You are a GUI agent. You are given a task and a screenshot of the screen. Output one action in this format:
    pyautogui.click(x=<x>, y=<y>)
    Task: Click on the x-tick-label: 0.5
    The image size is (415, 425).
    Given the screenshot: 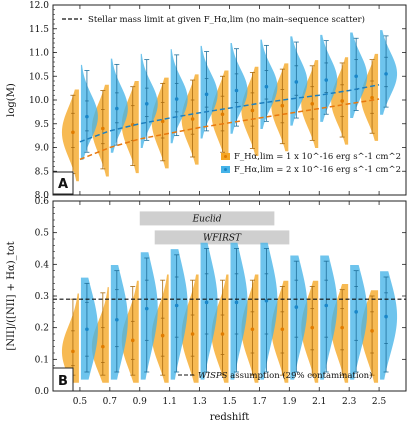 What is the action you would take?
    pyautogui.click(x=80, y=402)
    